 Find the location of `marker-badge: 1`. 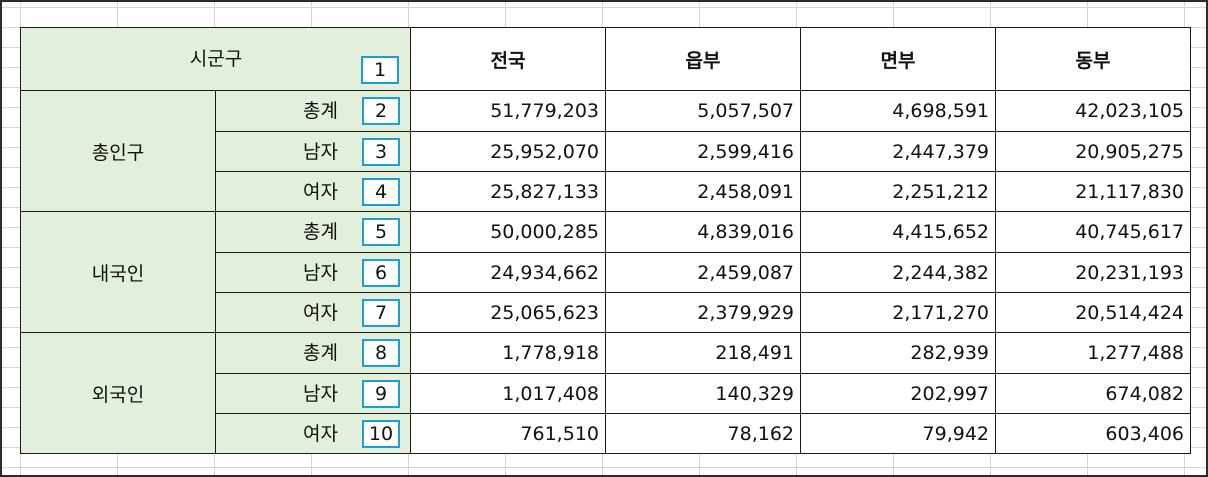

marker-badge: 1 is located at coordinates (380, 70).